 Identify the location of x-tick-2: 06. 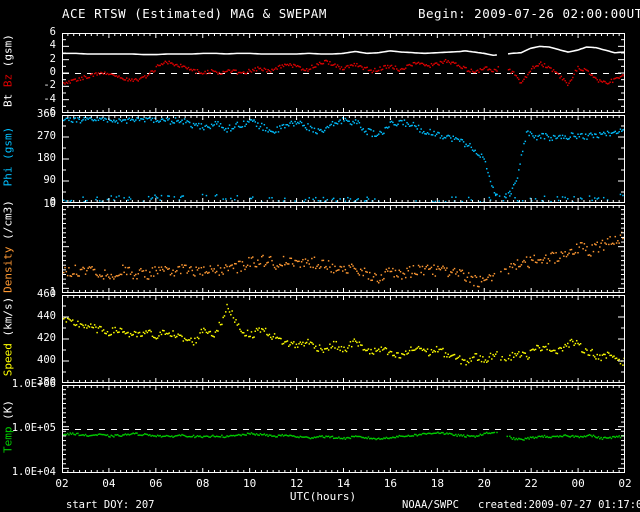
(156, 483).